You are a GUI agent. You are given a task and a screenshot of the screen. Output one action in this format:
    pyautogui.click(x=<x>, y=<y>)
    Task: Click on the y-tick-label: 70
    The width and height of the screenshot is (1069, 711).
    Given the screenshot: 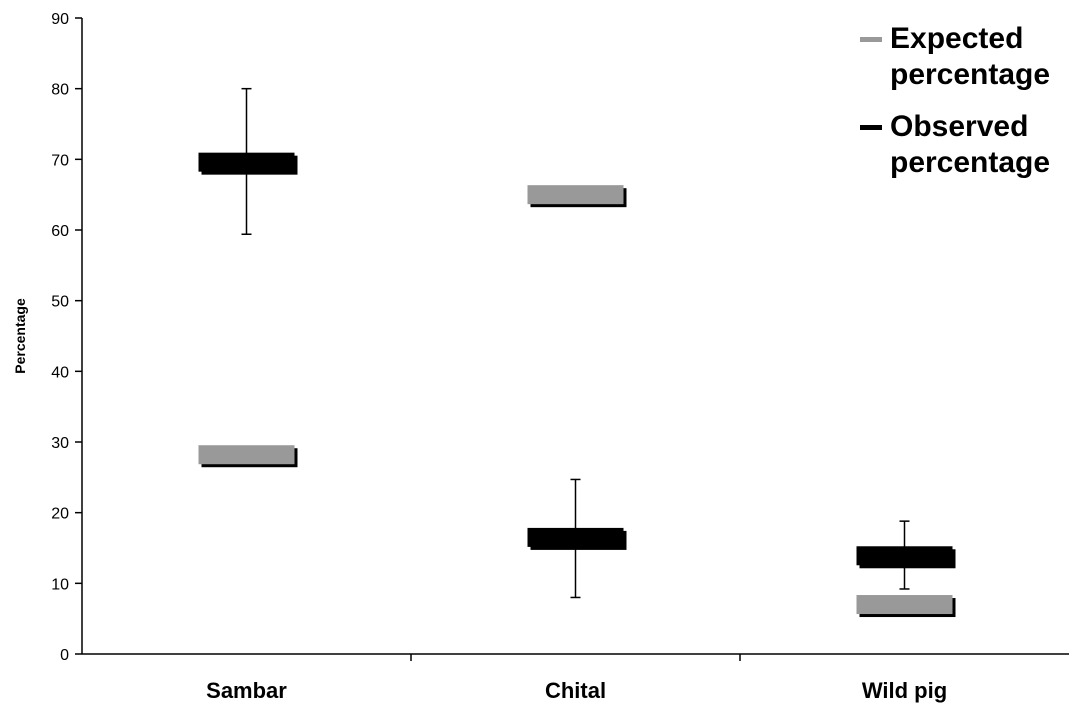 What is the action you would take?
    pyautogui.click(x=60, y=160)
    